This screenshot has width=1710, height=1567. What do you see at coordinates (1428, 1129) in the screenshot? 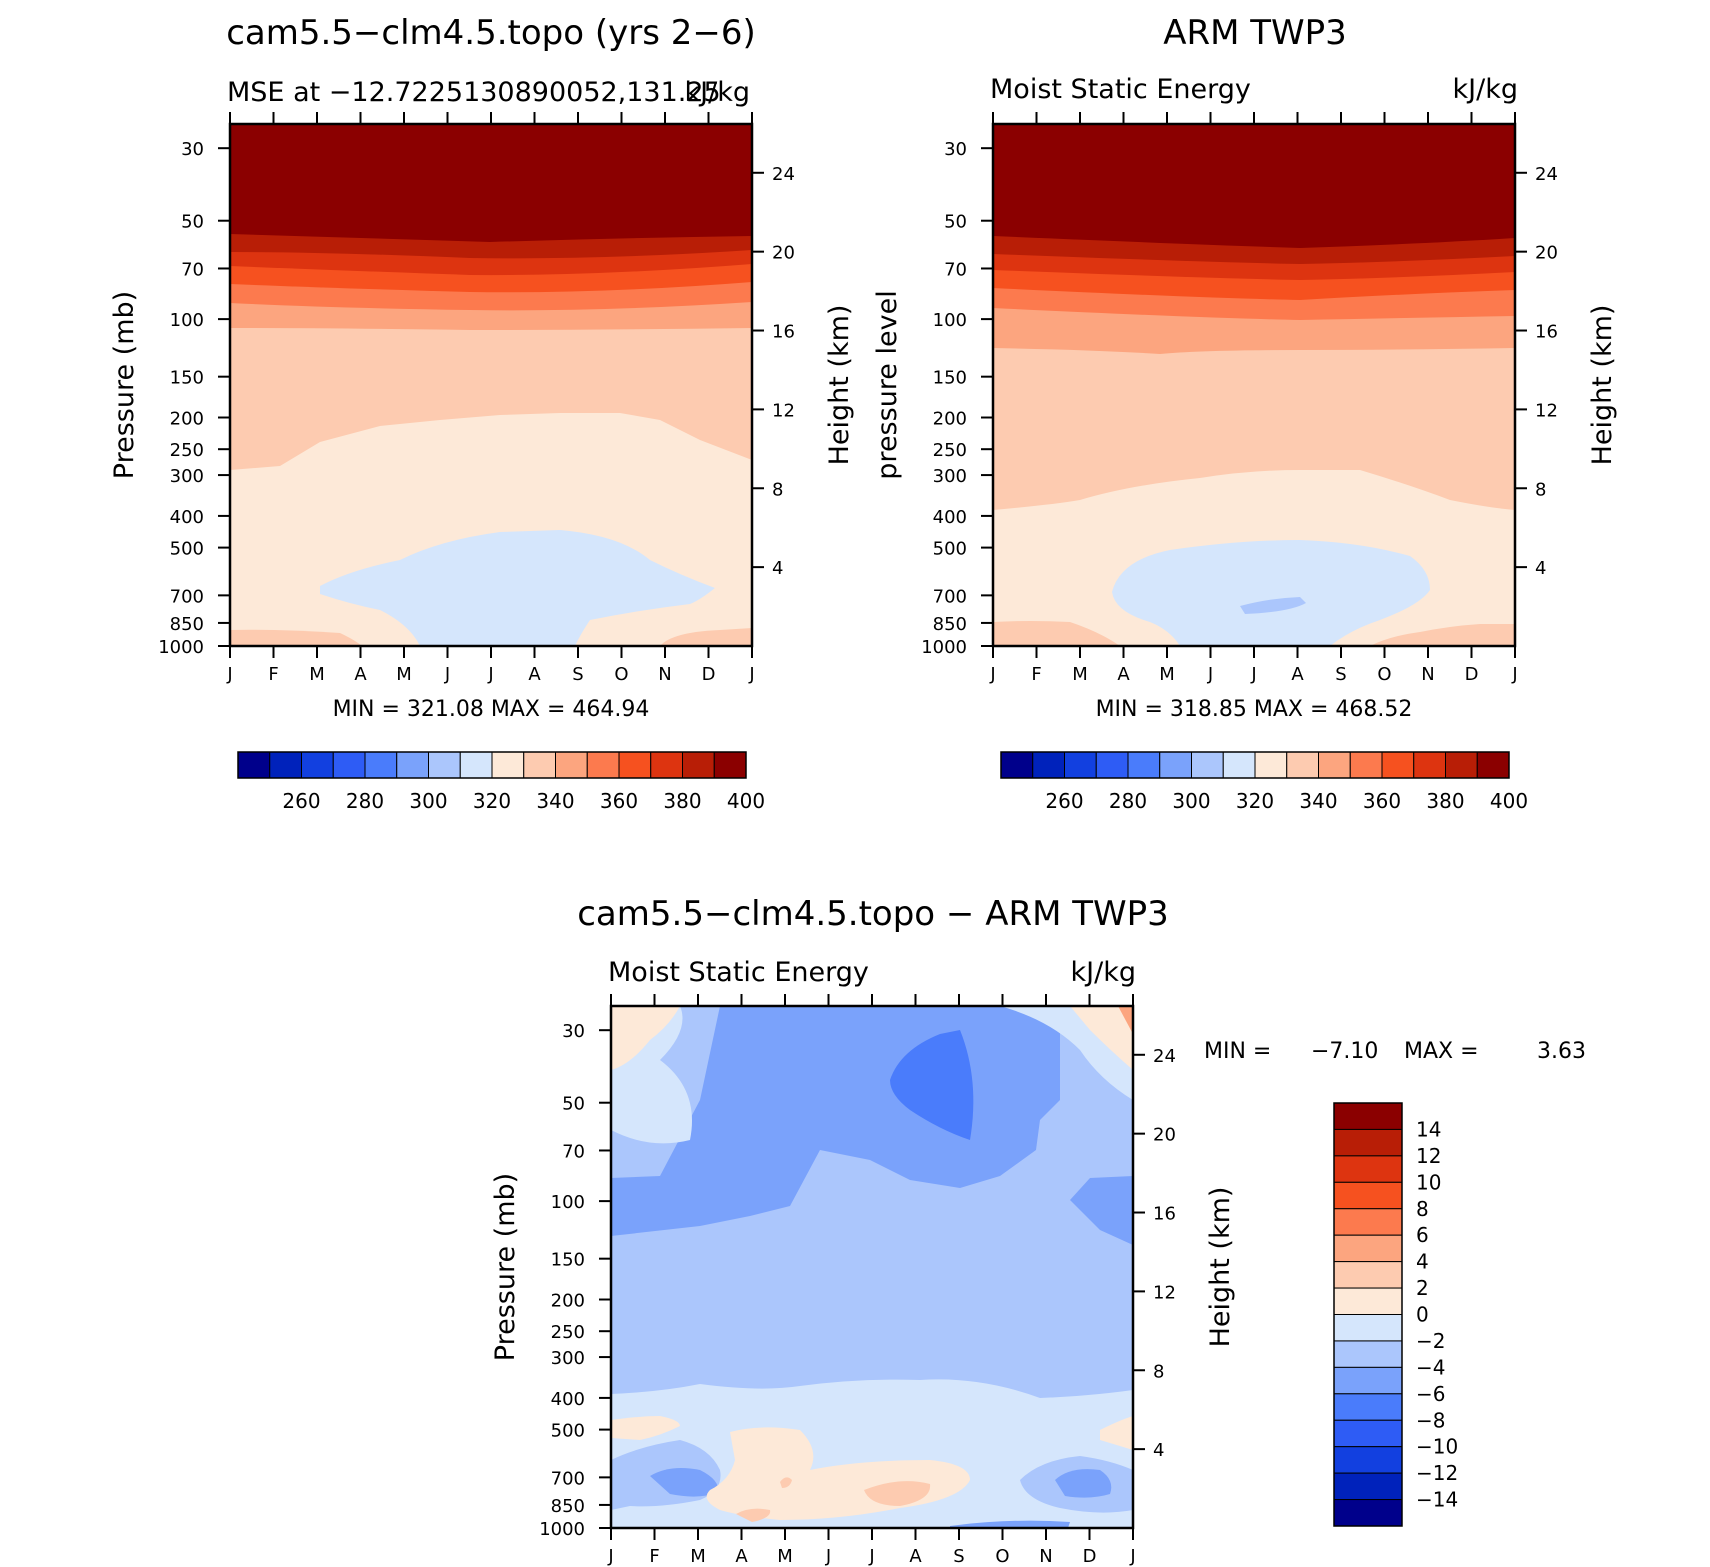
I see `colorbar-label: 14` at bounding box center [1428, 1129].